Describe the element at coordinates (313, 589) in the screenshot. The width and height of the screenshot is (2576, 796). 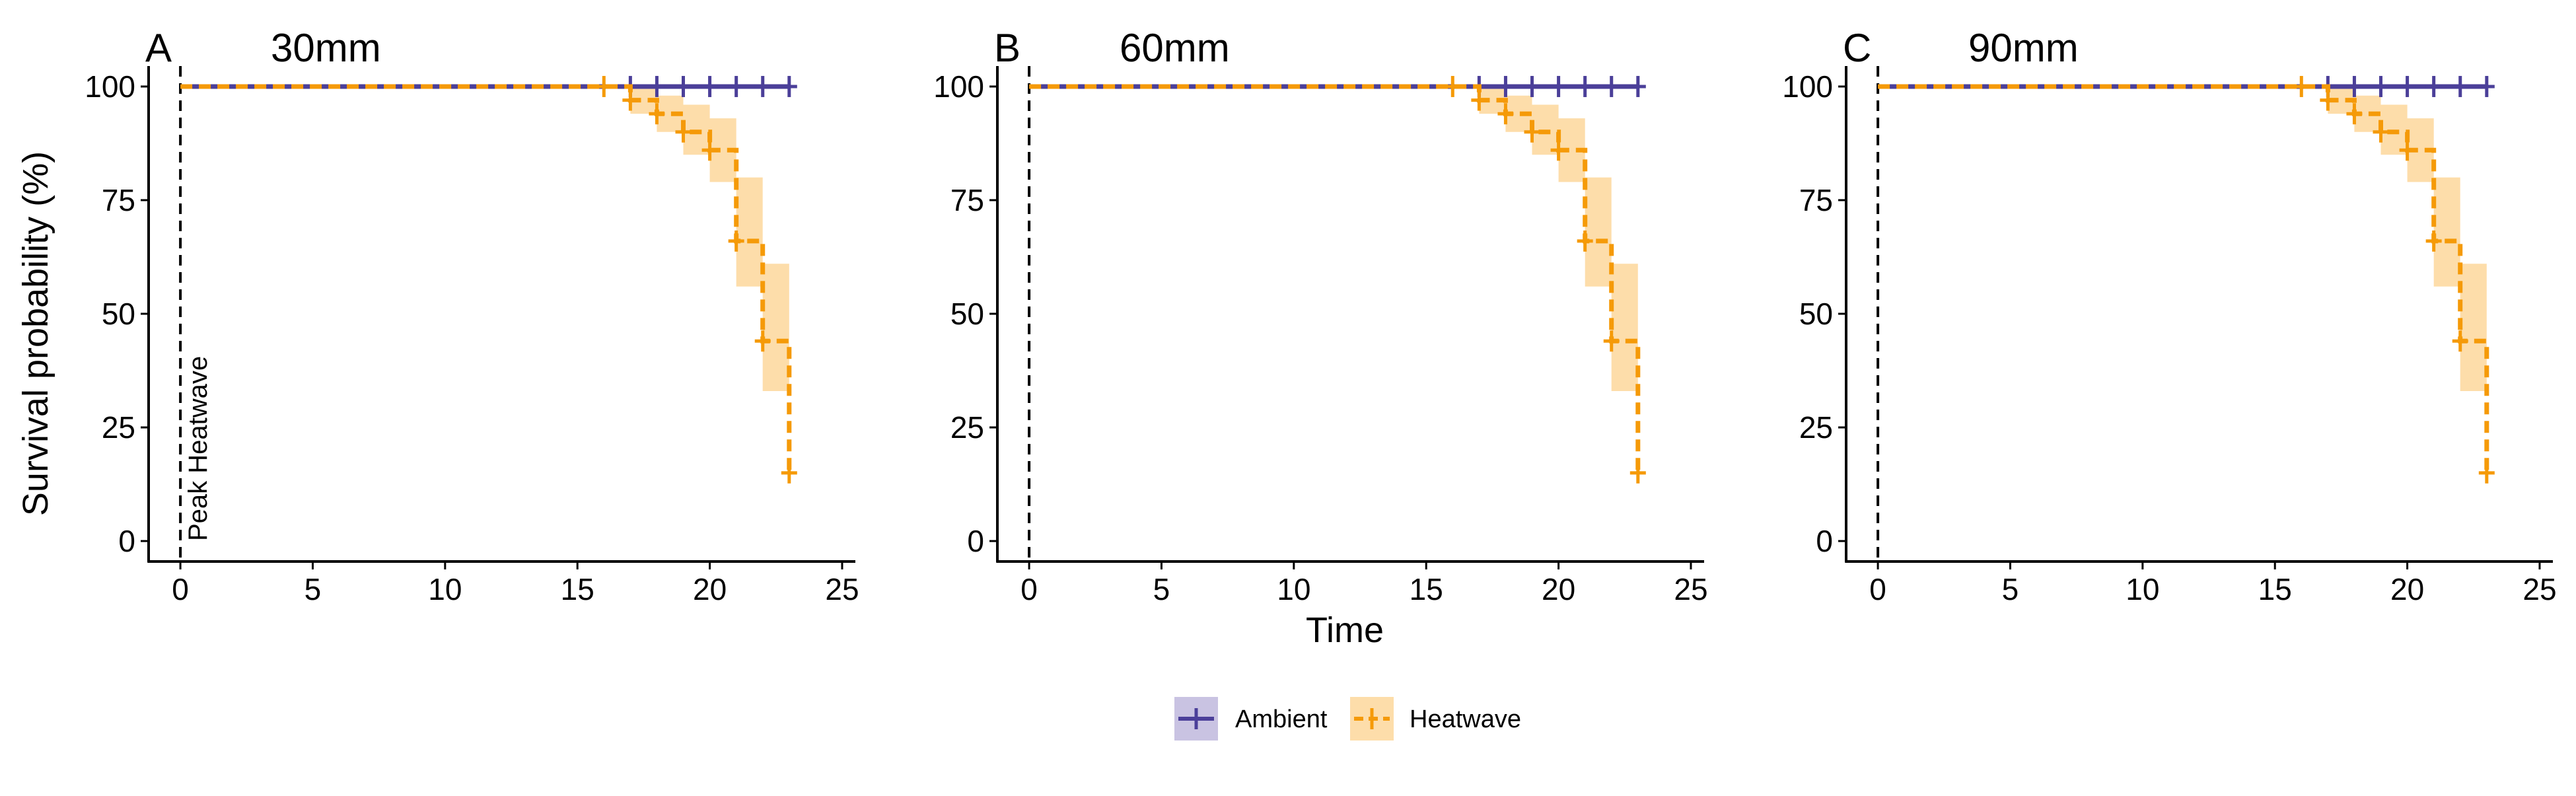
I see `x-tick-label-a: 5` at that location.